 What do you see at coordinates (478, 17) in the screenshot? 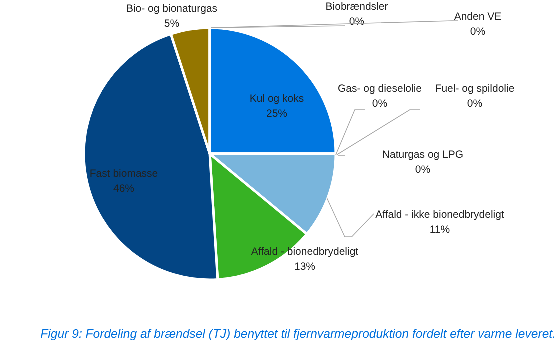
I see `category-label: Anden VE` at bounding box center [478, 17].